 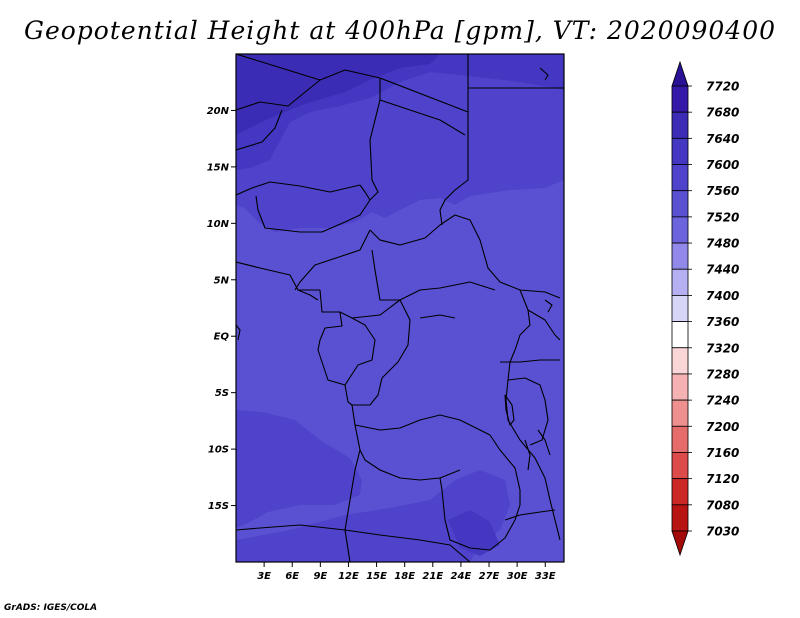 I want to click on colorbar-label: 7240, so click(x=722, y=401).